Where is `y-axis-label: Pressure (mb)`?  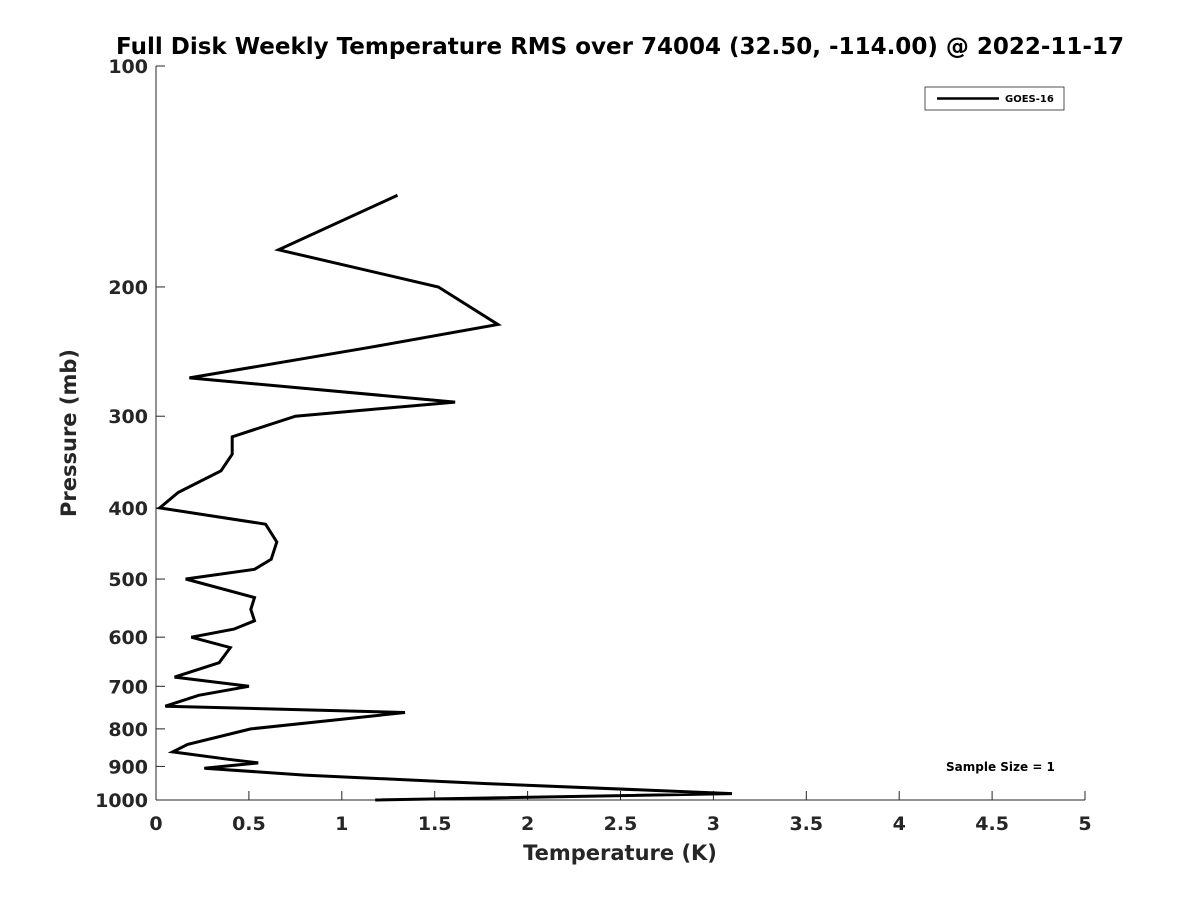 y-axis-label: Pressure (mb) is located at coordinates (69, 433).